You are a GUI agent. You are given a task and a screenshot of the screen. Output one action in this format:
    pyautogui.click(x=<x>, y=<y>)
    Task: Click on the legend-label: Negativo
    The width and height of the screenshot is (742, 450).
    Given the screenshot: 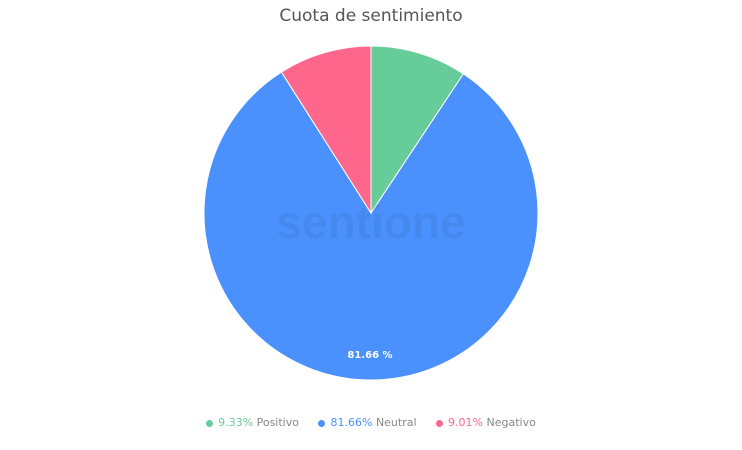 What is the action you would take?
    pyautogui.click(x=511, y=422)
    